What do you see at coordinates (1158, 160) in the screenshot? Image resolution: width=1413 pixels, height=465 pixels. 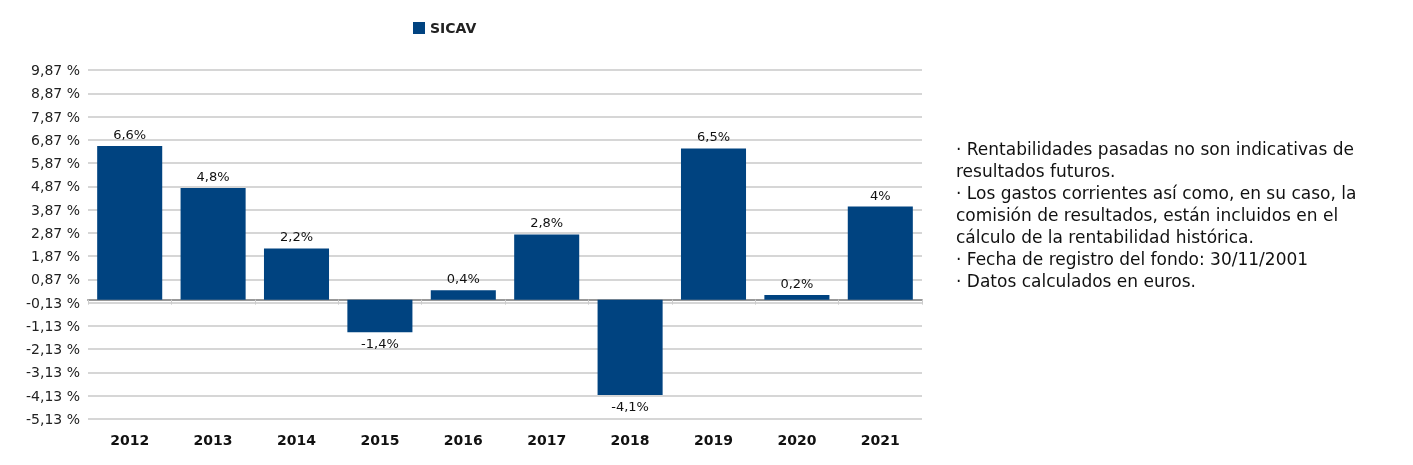 I see `text: · Rentabilidades pasadas no son indicativas de resultados futuros.` at bounding box center [1158, 160].